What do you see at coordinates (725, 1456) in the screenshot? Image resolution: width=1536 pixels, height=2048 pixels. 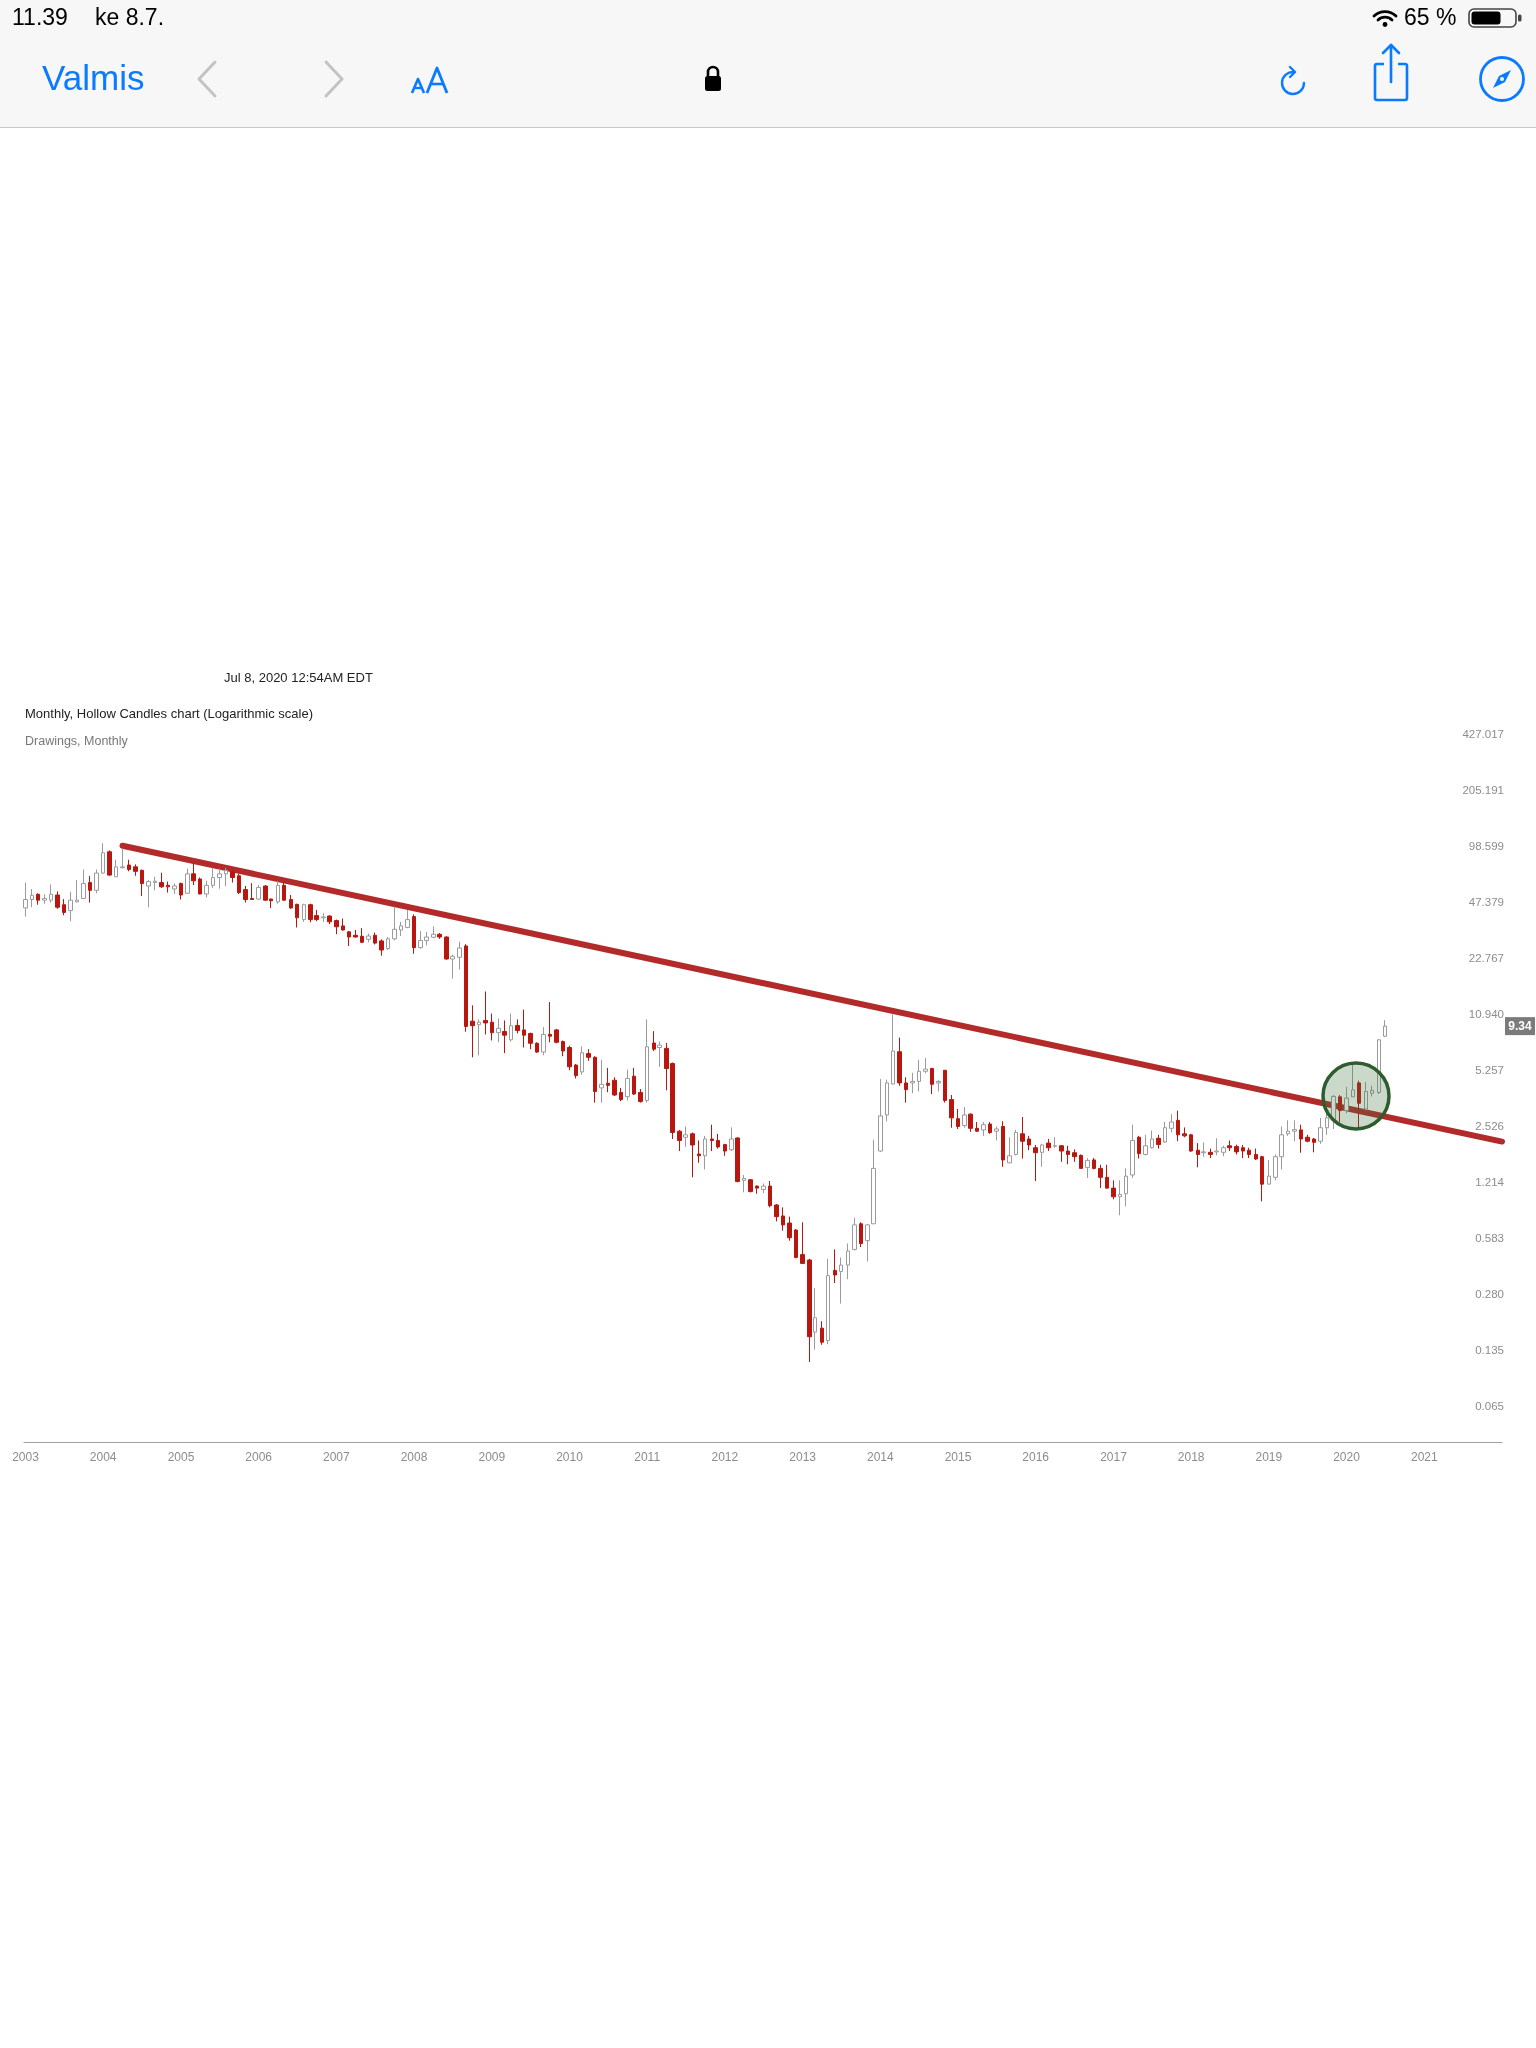 I see `x-tick-label: 2012` at bounding box center [725, 1456].